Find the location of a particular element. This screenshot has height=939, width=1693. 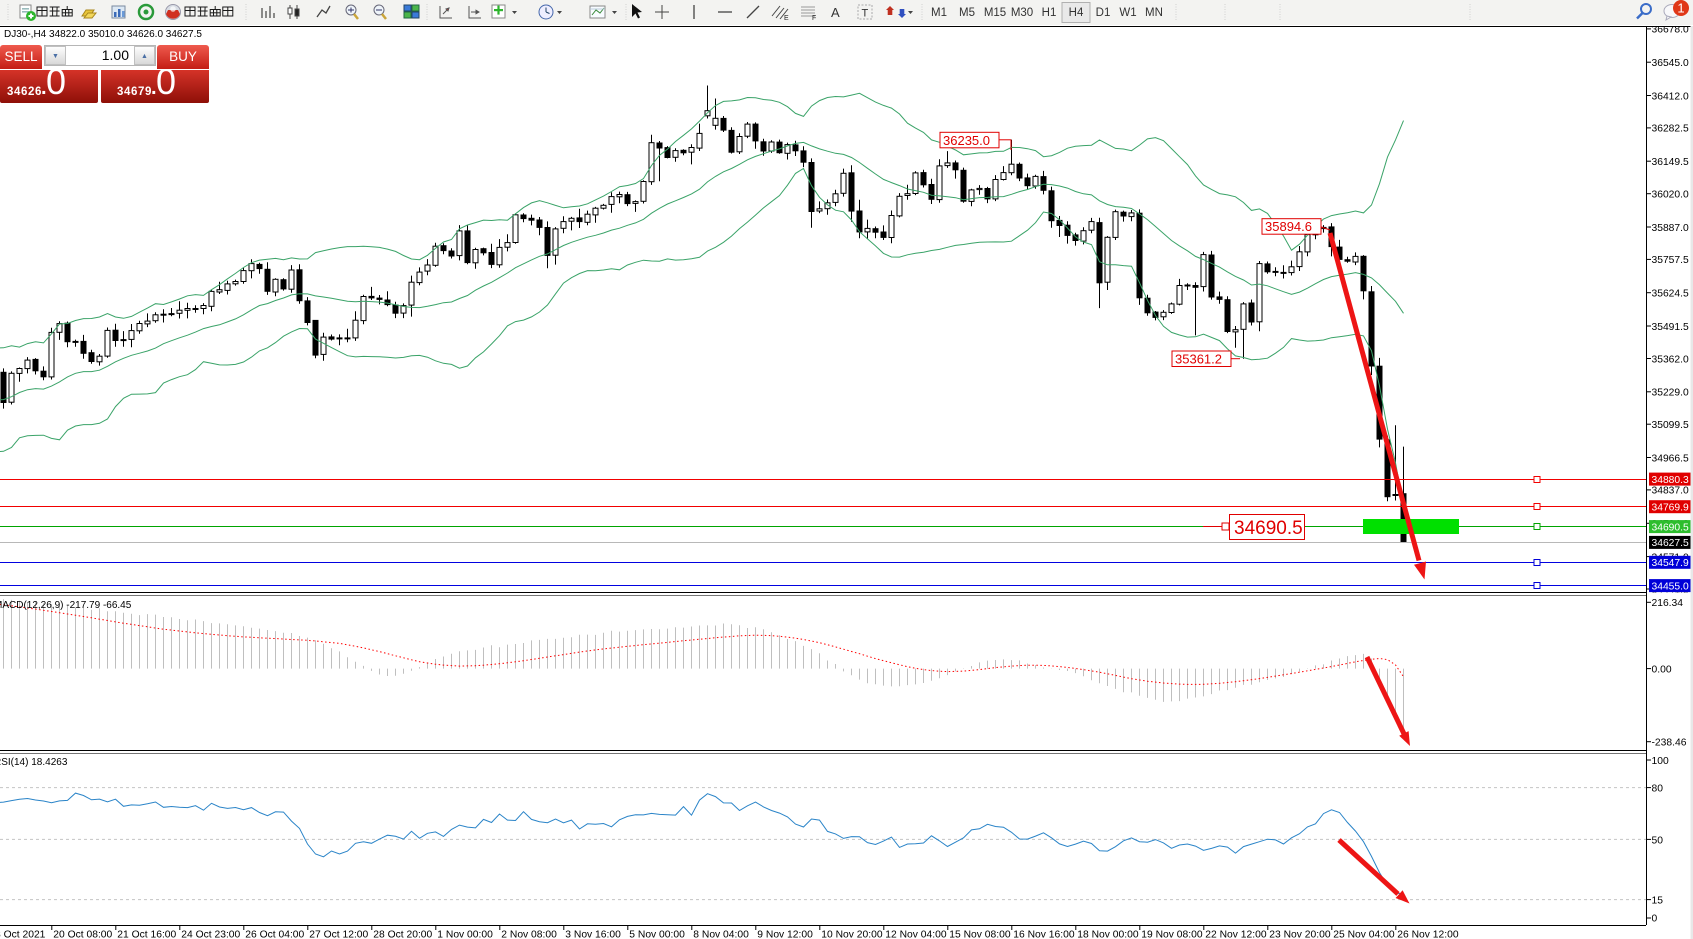

svg-text: M30 is located at coordinates (1022, 13).